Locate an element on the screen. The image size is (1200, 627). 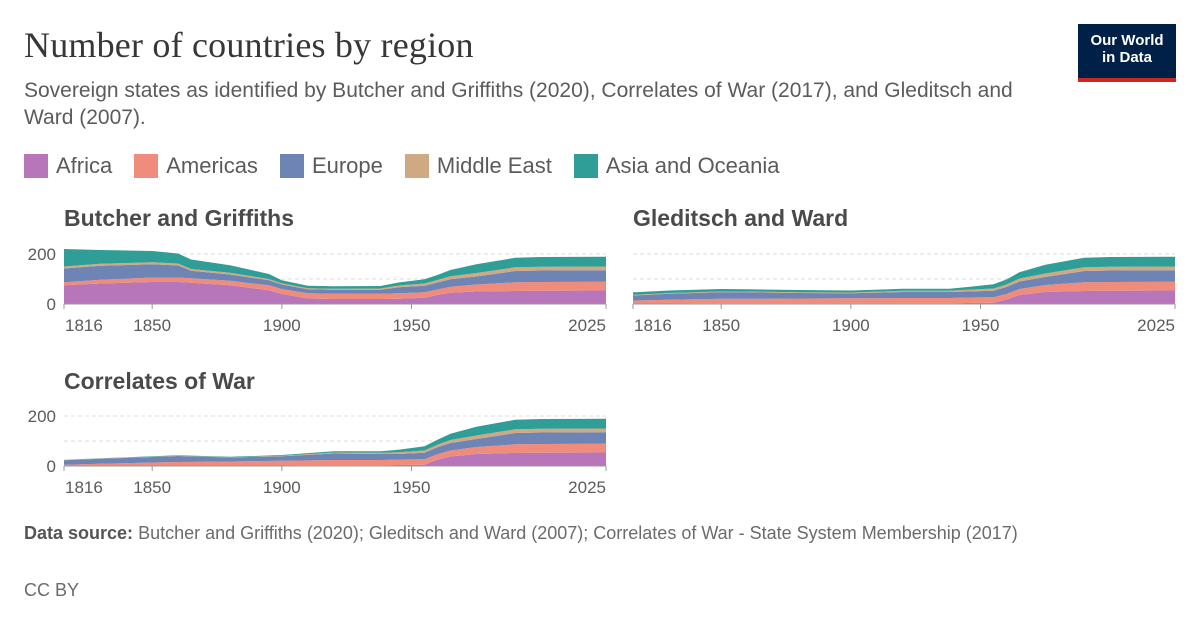
legend-item-asia-oceania: Asia and Oceania is located at coordinates (676, 166).